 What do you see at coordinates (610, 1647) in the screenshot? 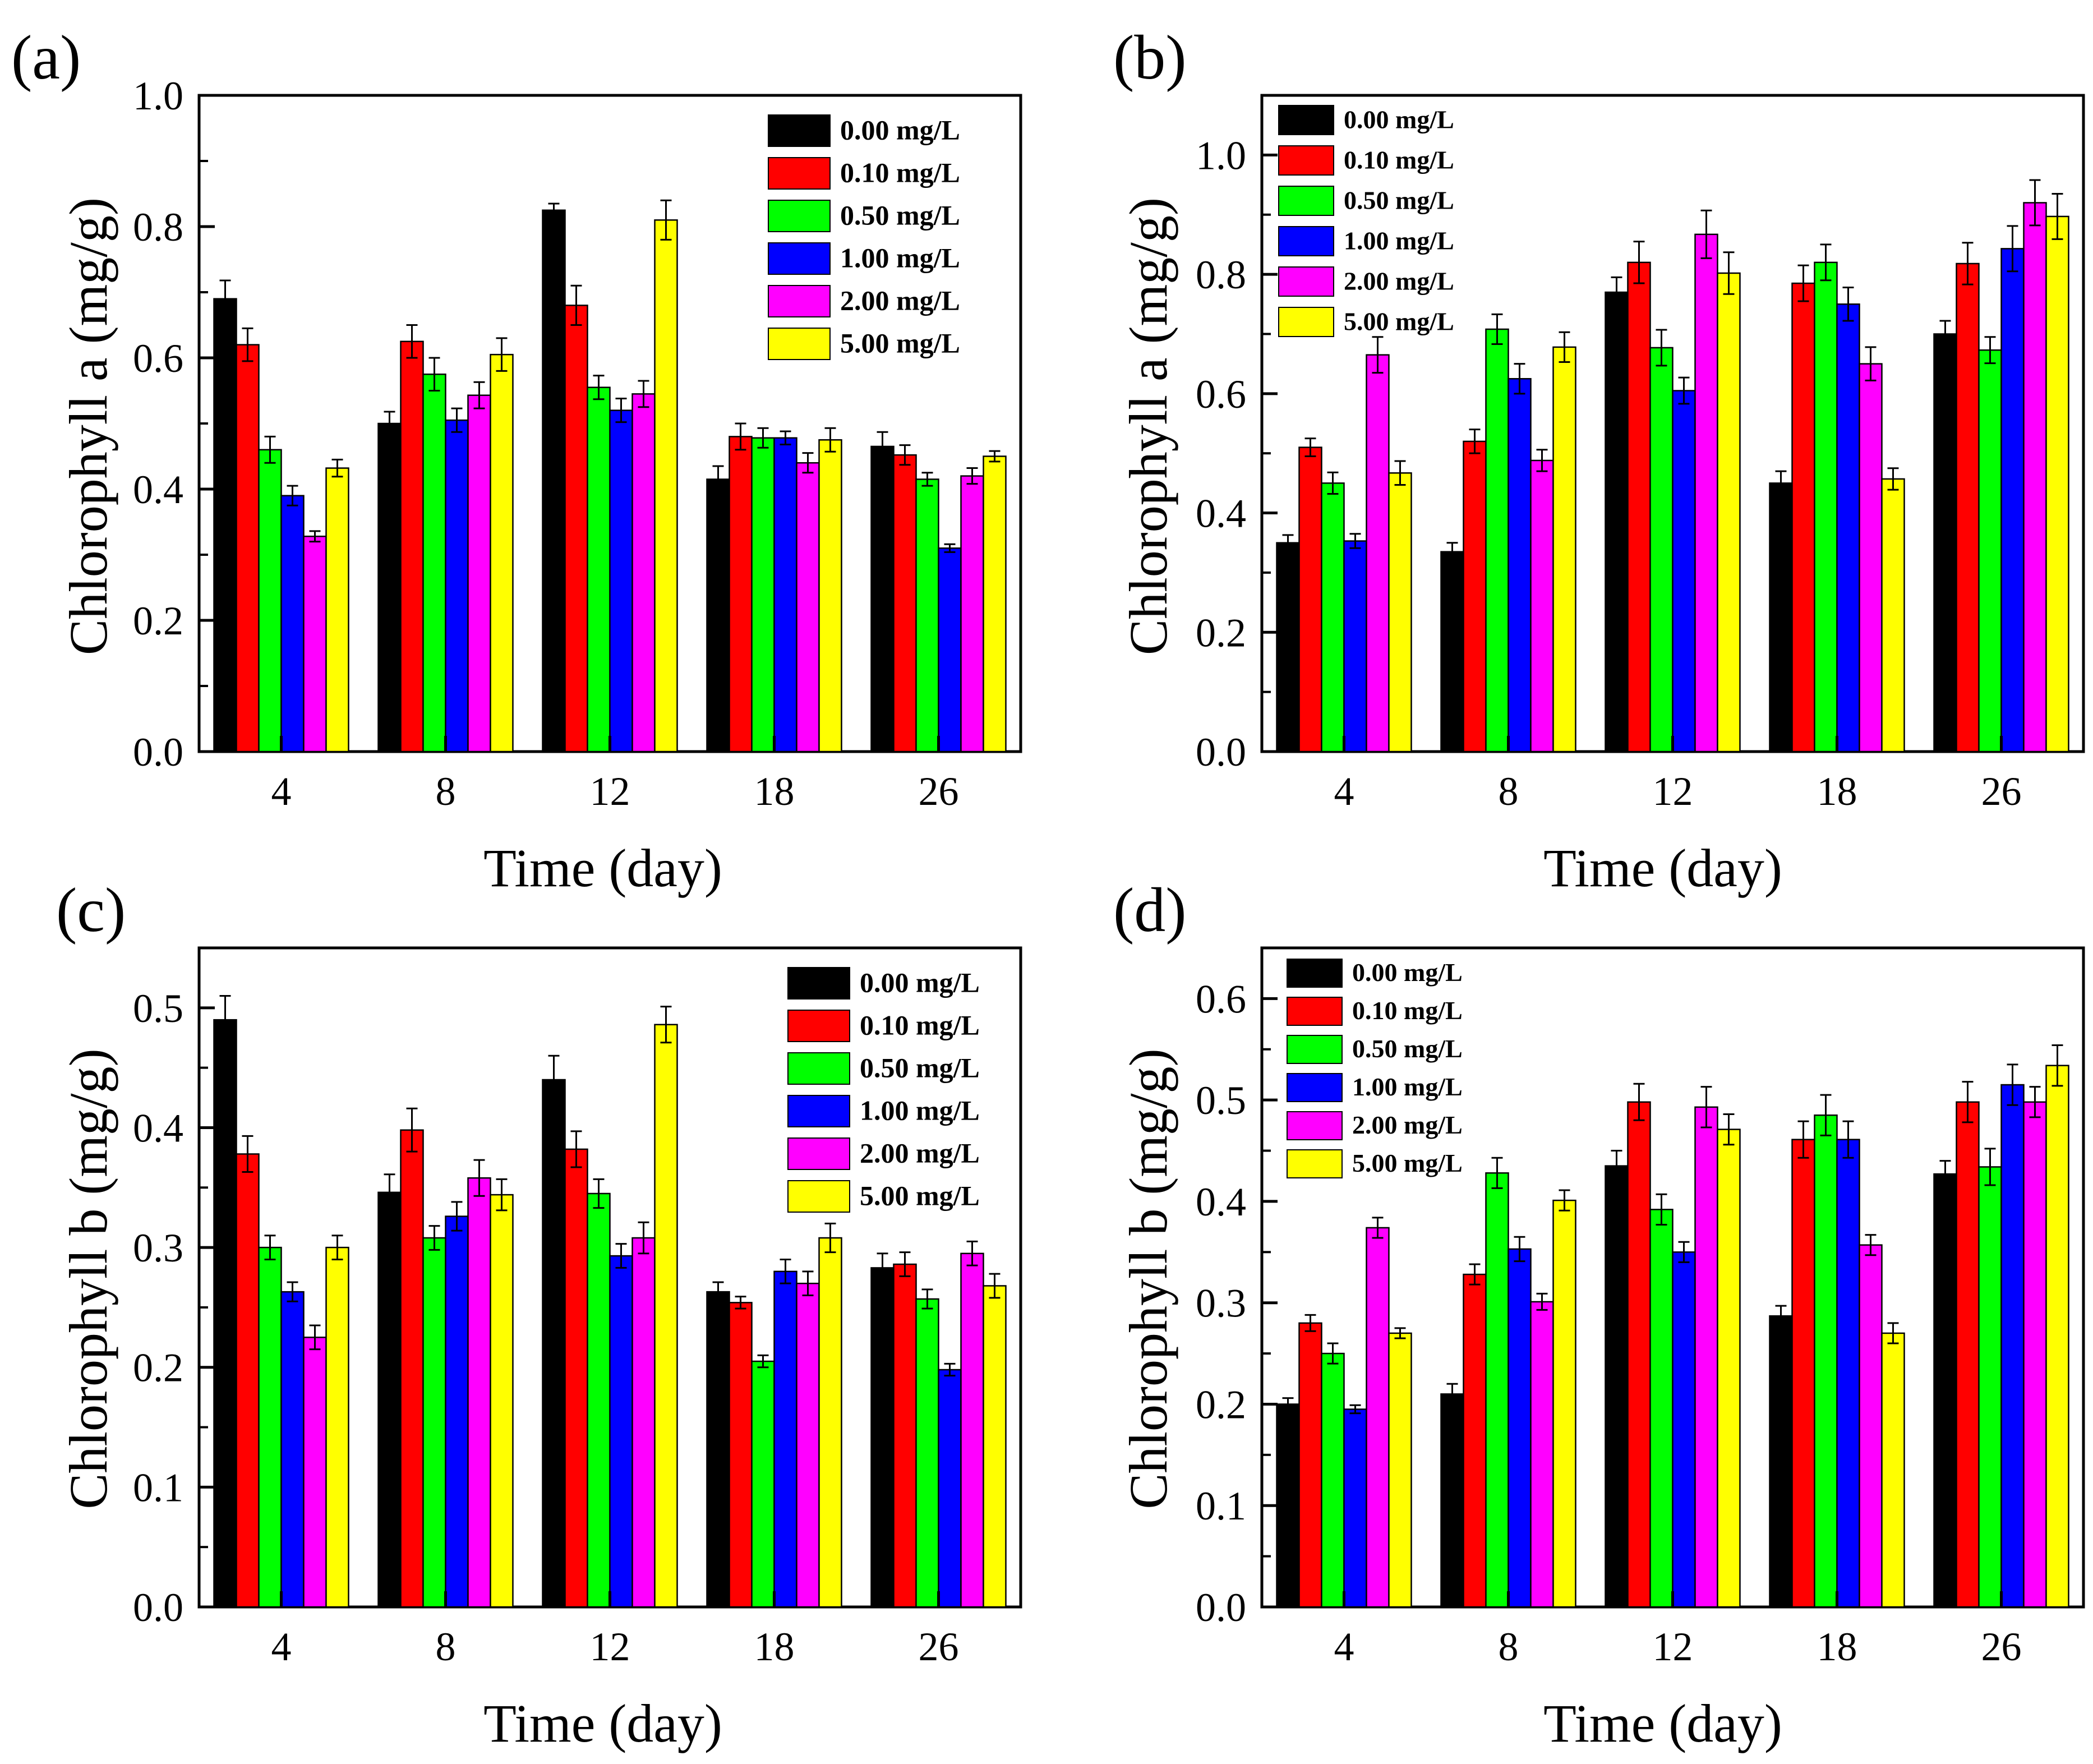
I see `x-tick-label: 12` at bounding box center [610, 1647].